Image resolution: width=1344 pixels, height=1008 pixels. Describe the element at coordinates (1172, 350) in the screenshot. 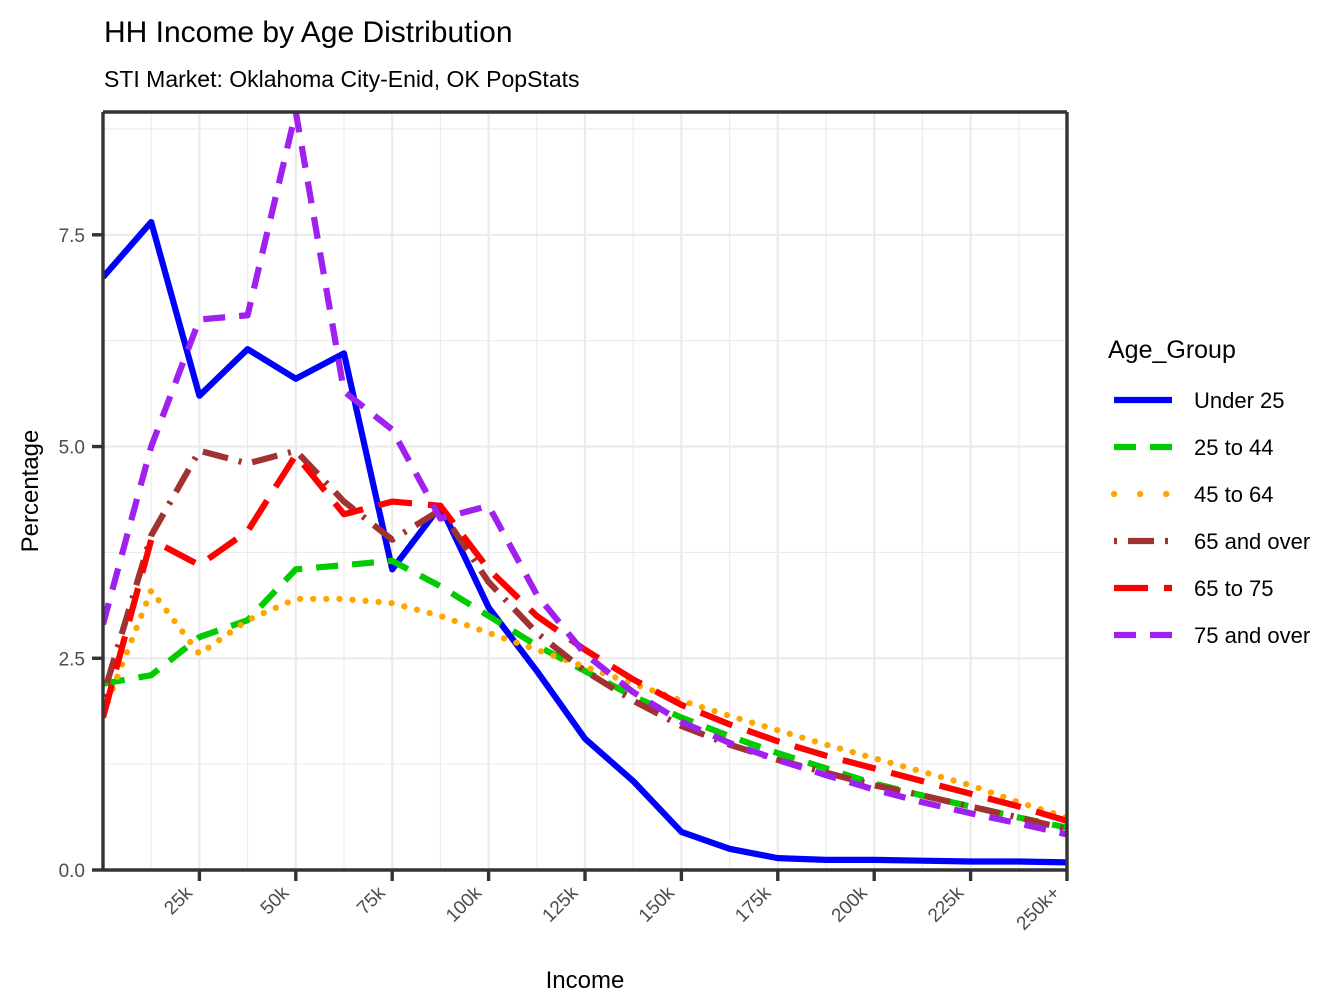

I see `legend-title: Age_Group` at that location.